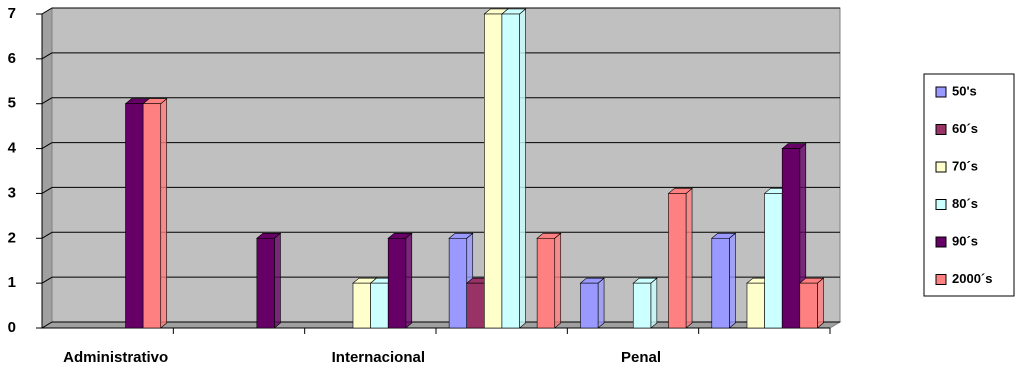 Image resolution: width=1018 pixels, height=375 pixels. I want to click on legend-label: 50's, so click(964, 90).